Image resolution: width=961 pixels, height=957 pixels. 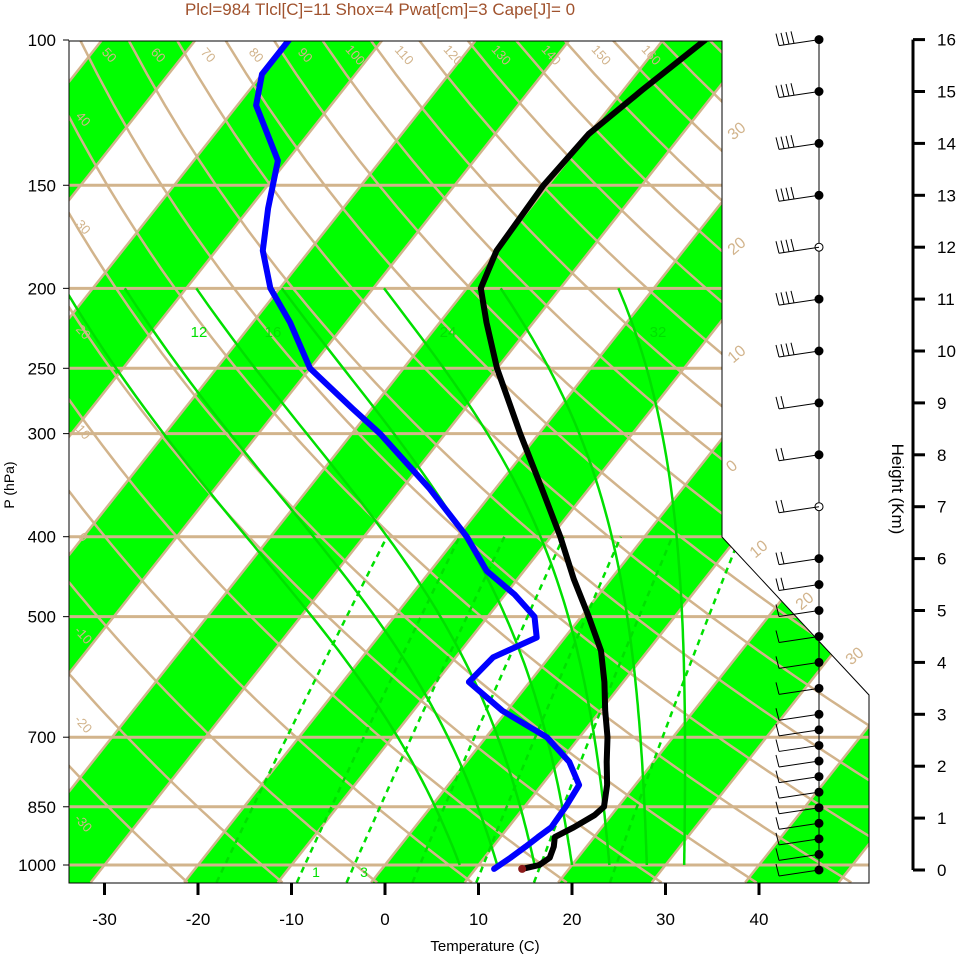 What do you see at coordinates (658, 332) in the screenshot?
I see `mixing-ratio-label: 32` at bounding box center [658, 332].